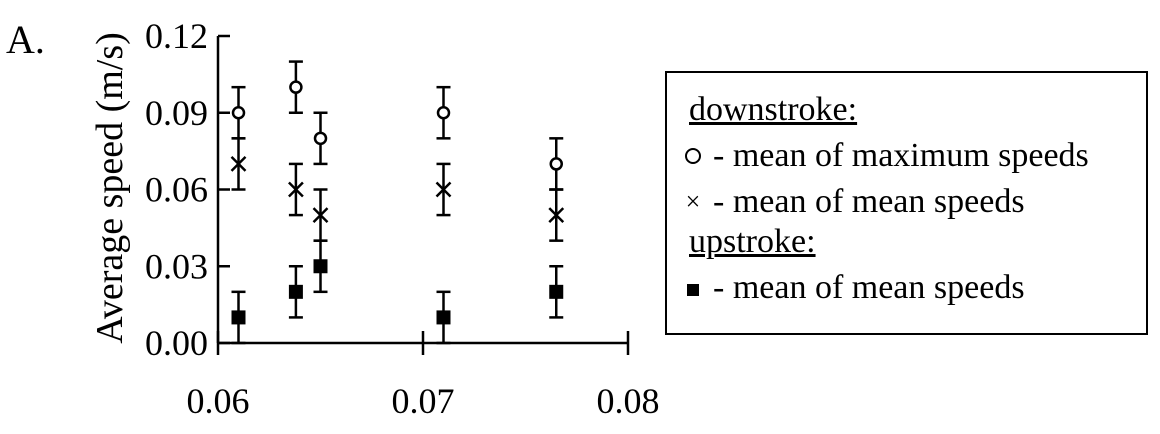  Describe the element at coordinates (176, 36) in the screenshot. I see `y-tick-label: 0.12` at that location.